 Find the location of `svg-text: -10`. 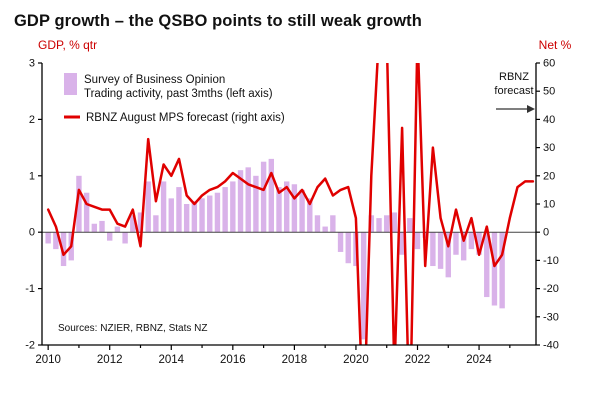

svg-text: -10 is located at coordinates (551, 261).